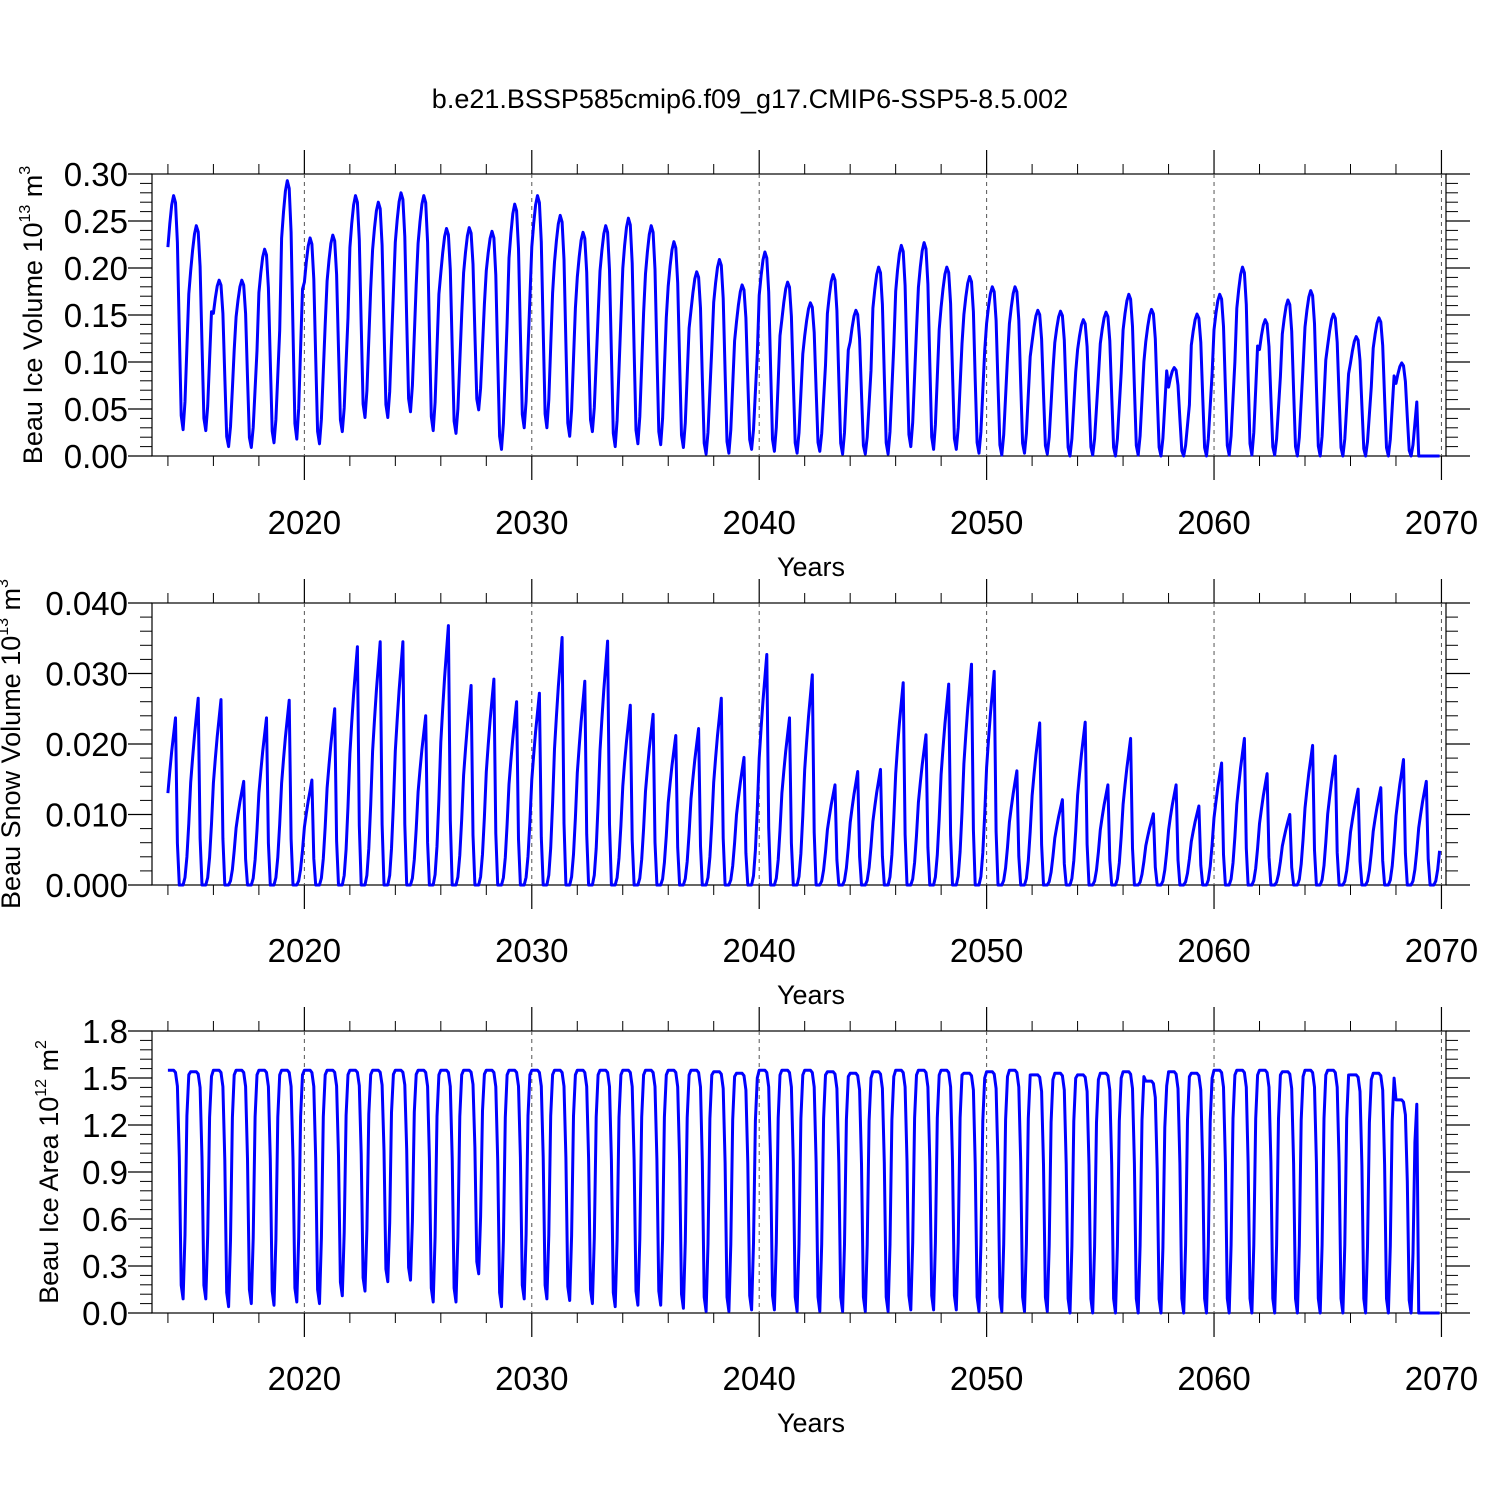  What do you see at coordinates (96, 221) in the screenshot?
I see `ice-volume-ytick-label-5: 0.25` at bounding box center [96, 221].